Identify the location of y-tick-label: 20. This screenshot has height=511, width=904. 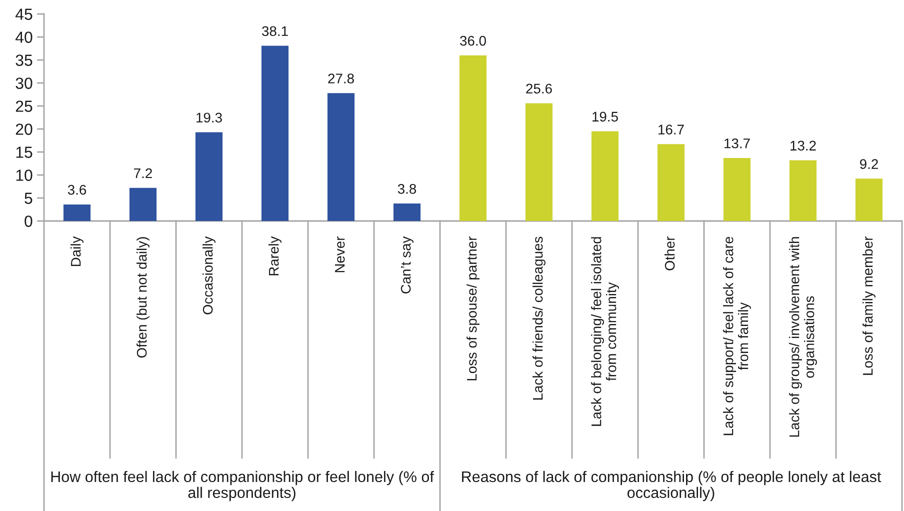
(24, 129).